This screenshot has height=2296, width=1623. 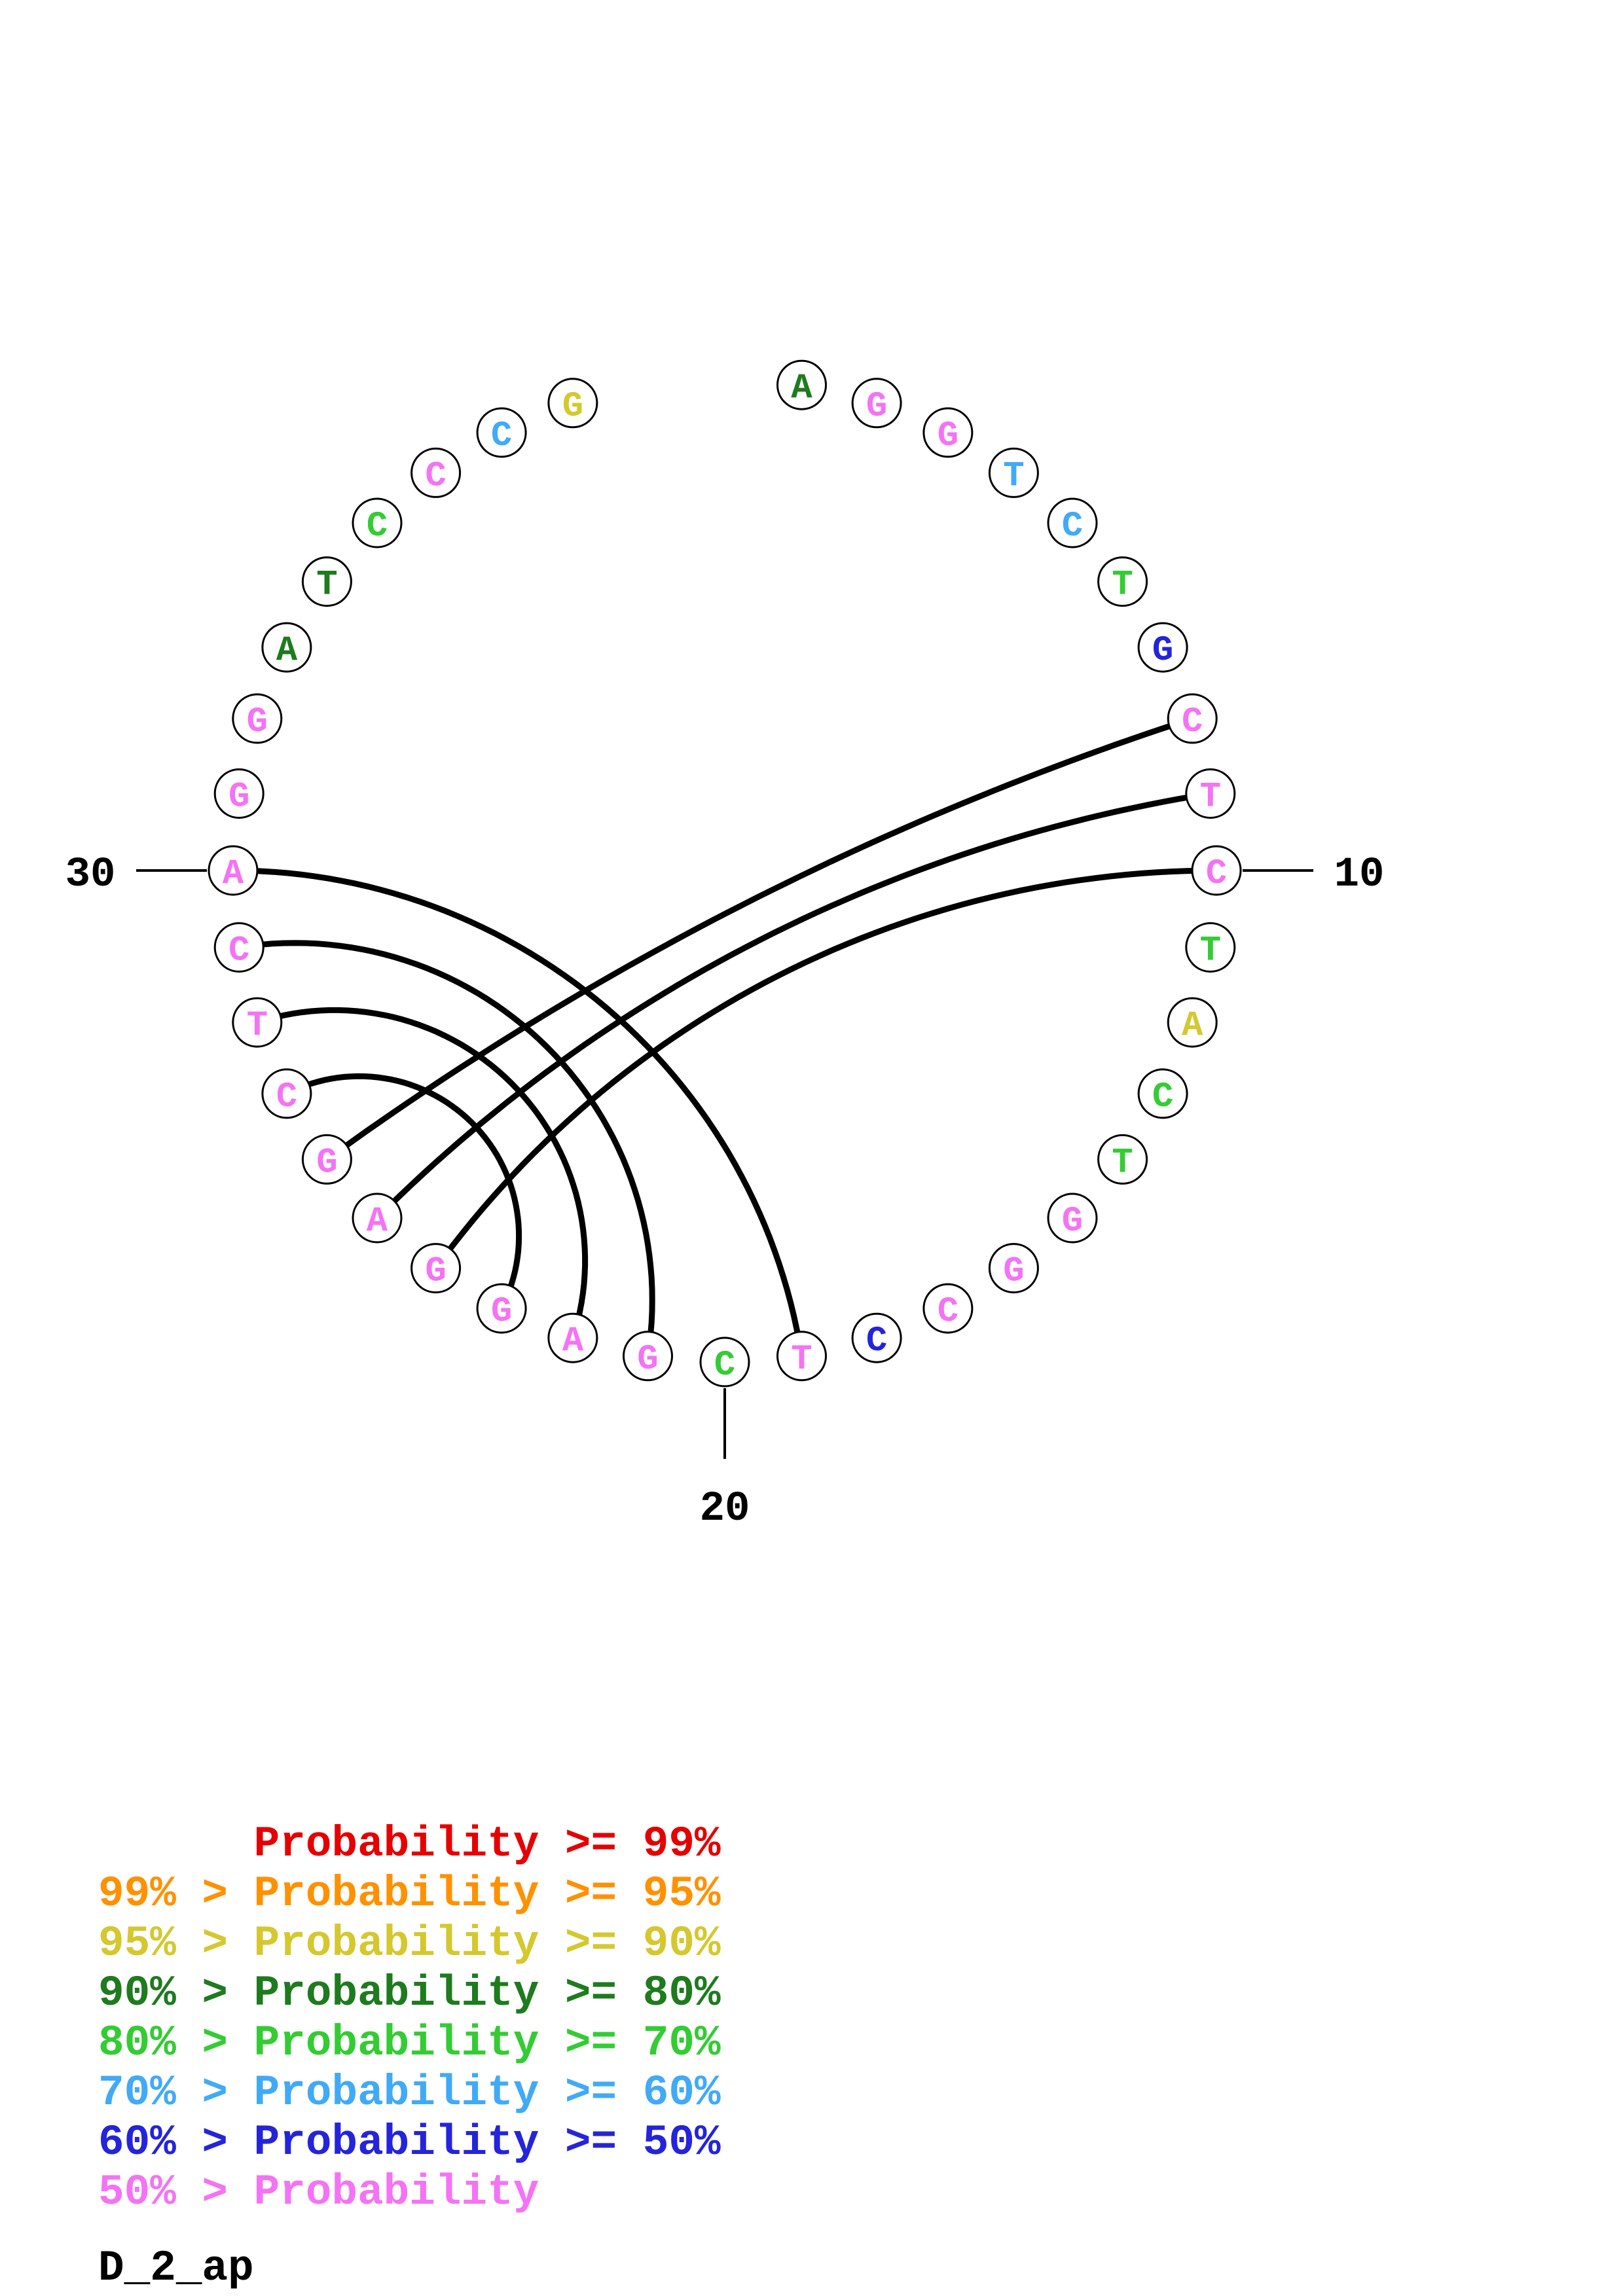 What do you see at coordinates (409, 2142) in the screenshot?
I see `legend-line: 60% > Probability >= 50%` at bounding box center [409, 2142].